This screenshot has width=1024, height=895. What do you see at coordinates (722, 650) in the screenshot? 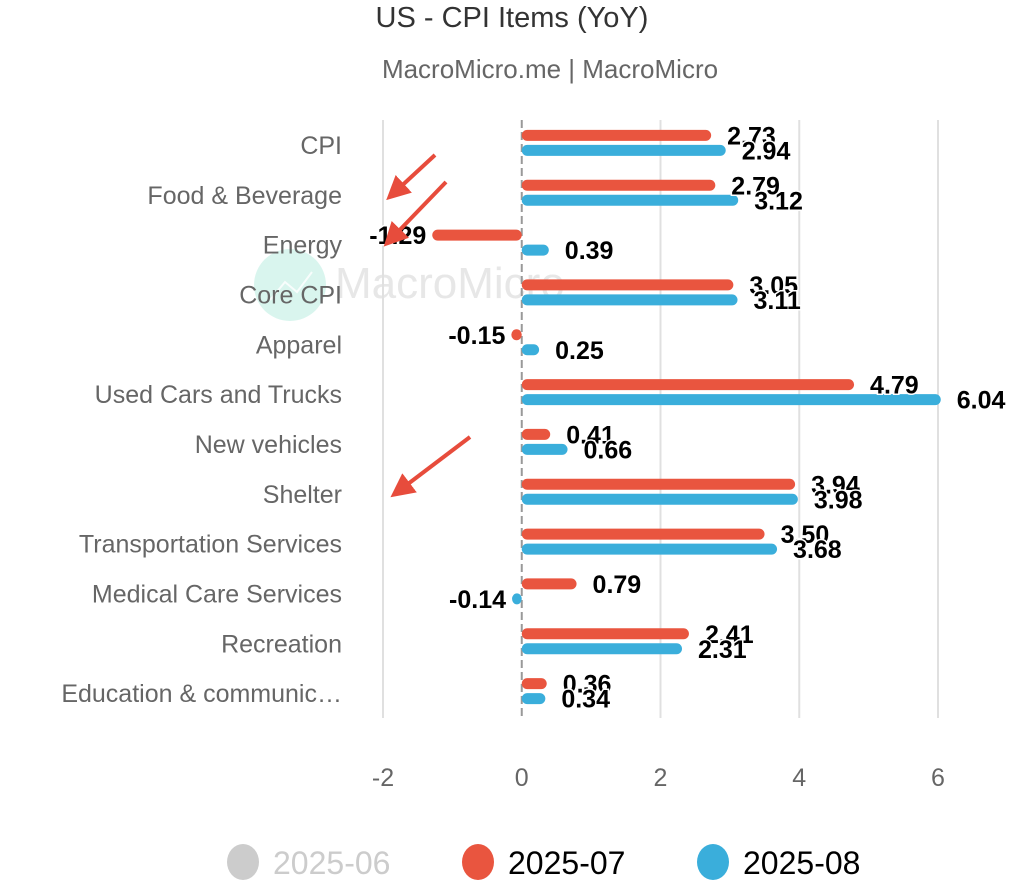
I see `data-label: 2.31` at bounding box center [722, 650].